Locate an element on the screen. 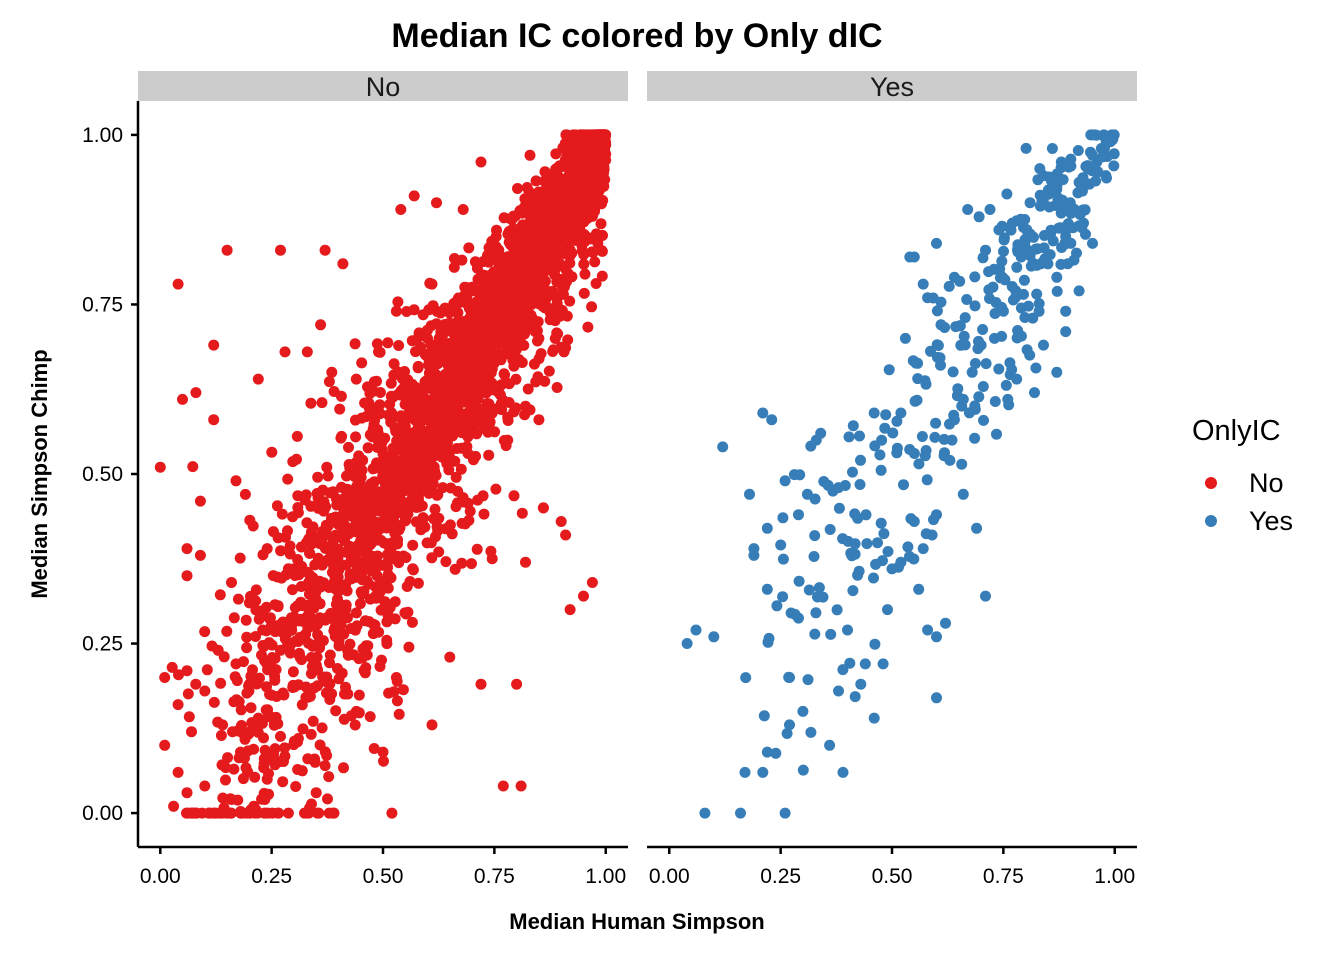 This screenshot has width=1344, height=960. x-tick-label: 0.00 is located at coordinates (669, 876).